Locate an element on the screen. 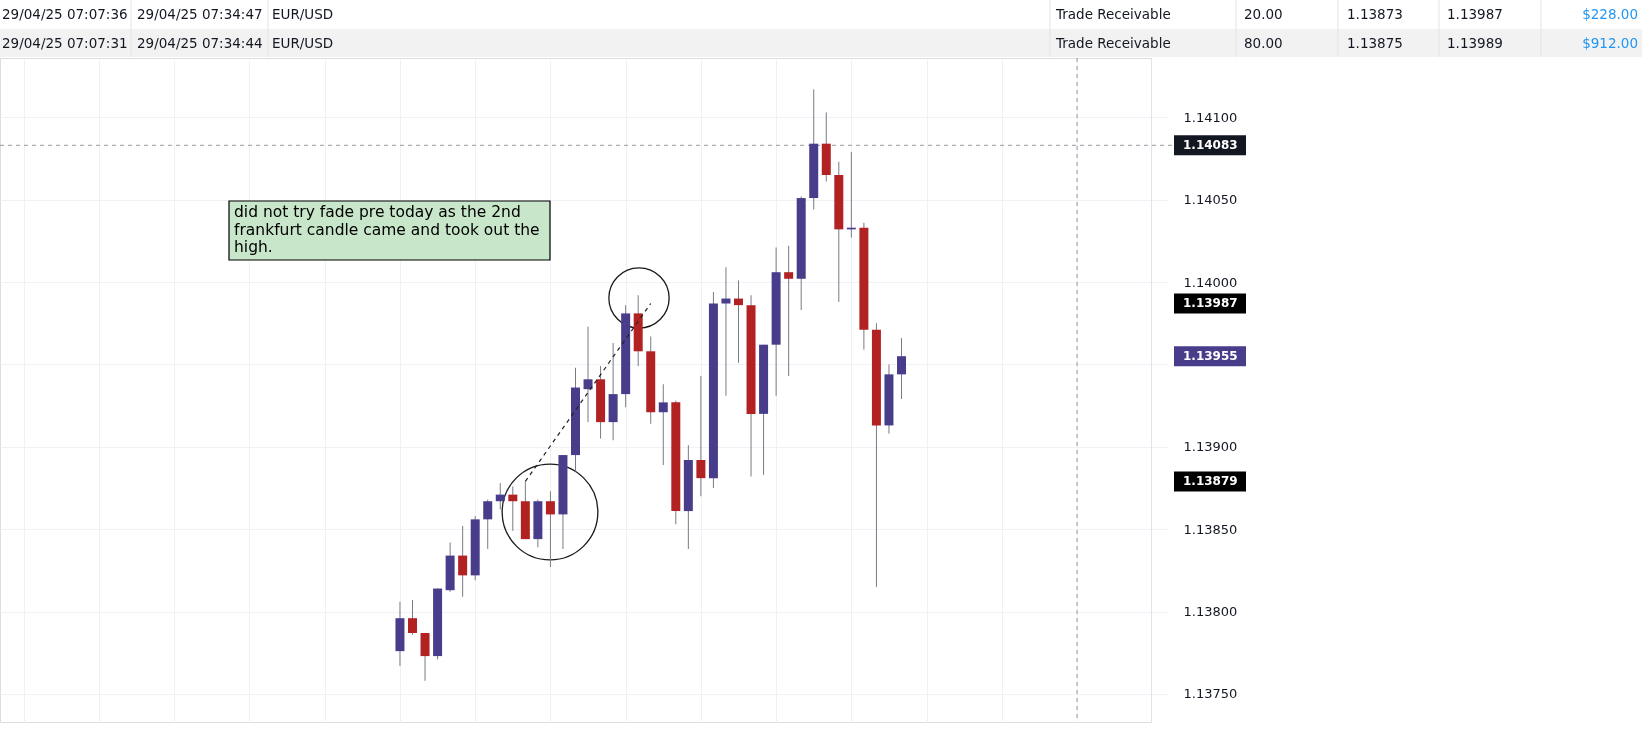 The width and height of the screenshot is (1642, 747). y-tick-label: 1.13987 is located at coordinates (1210, 303).